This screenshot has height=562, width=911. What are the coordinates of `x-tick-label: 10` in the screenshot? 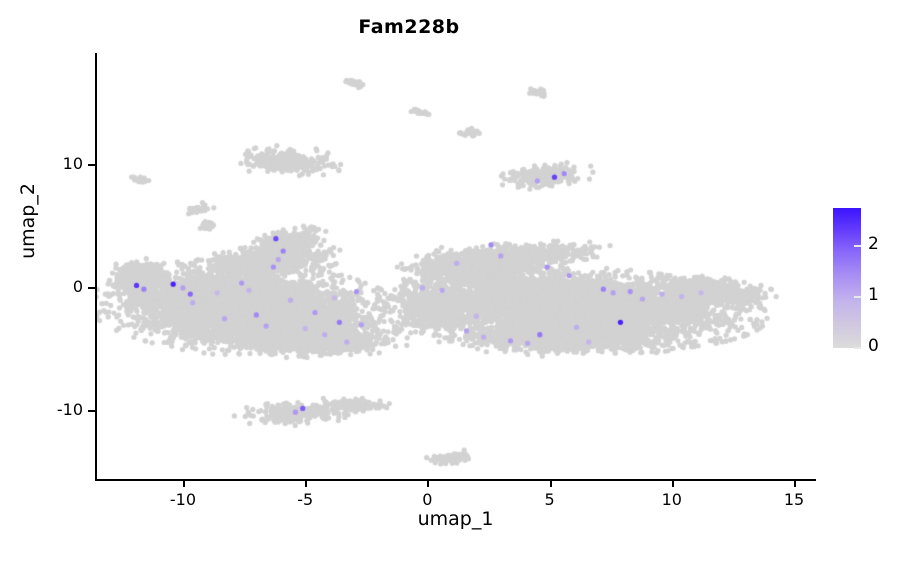 It's located at (671, 499).